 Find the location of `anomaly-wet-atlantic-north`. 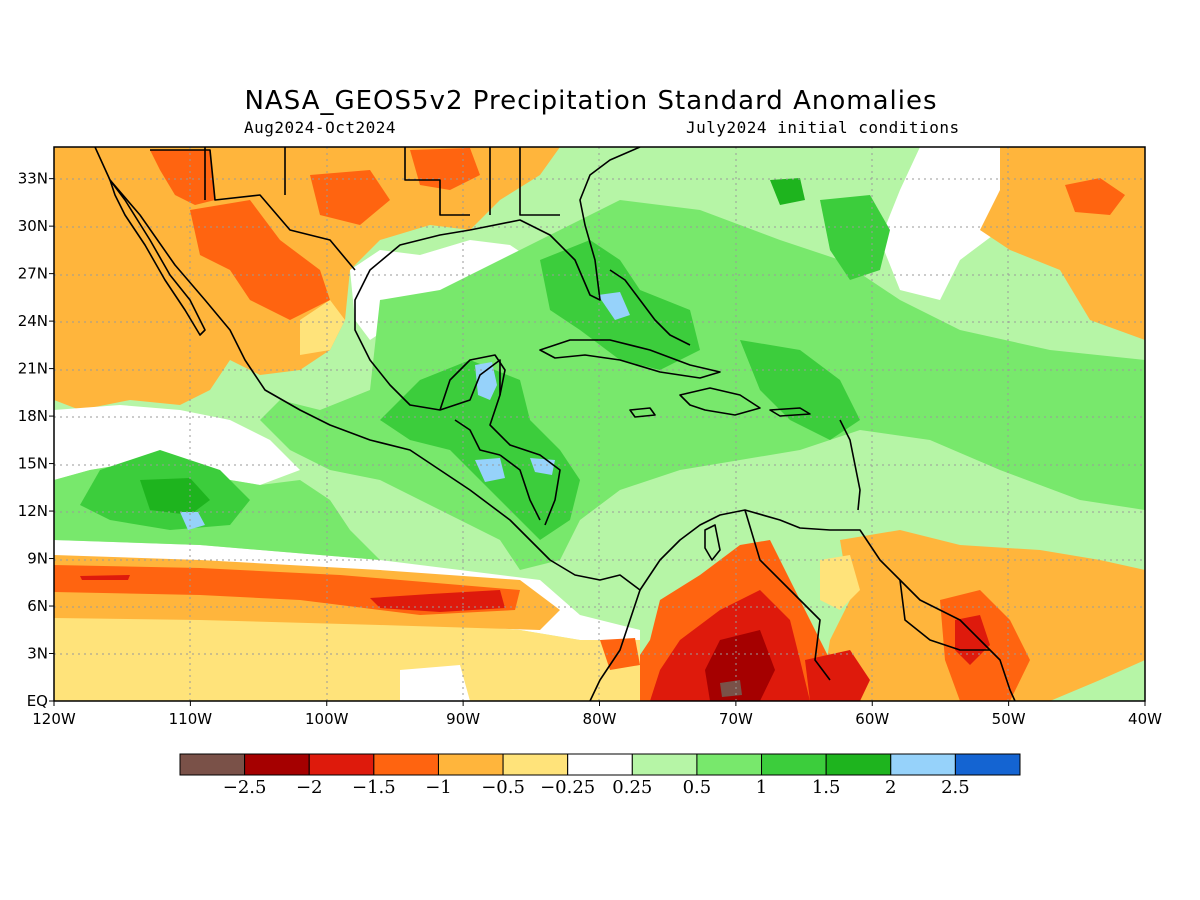

anomaly-wet-atlantic-north is located at coordinates (855, 237).